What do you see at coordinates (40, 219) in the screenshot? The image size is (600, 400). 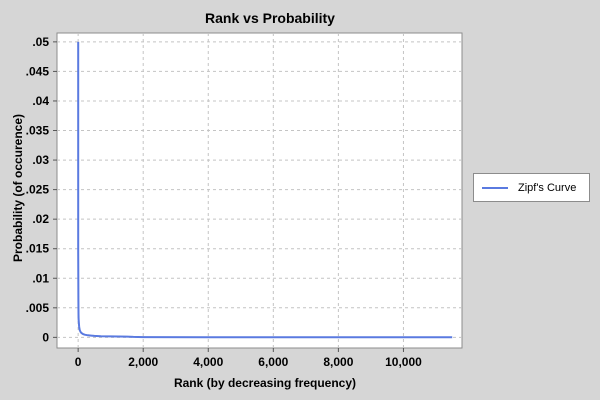 I see `y-tick-label: .02` at bounding box center [40, 219].